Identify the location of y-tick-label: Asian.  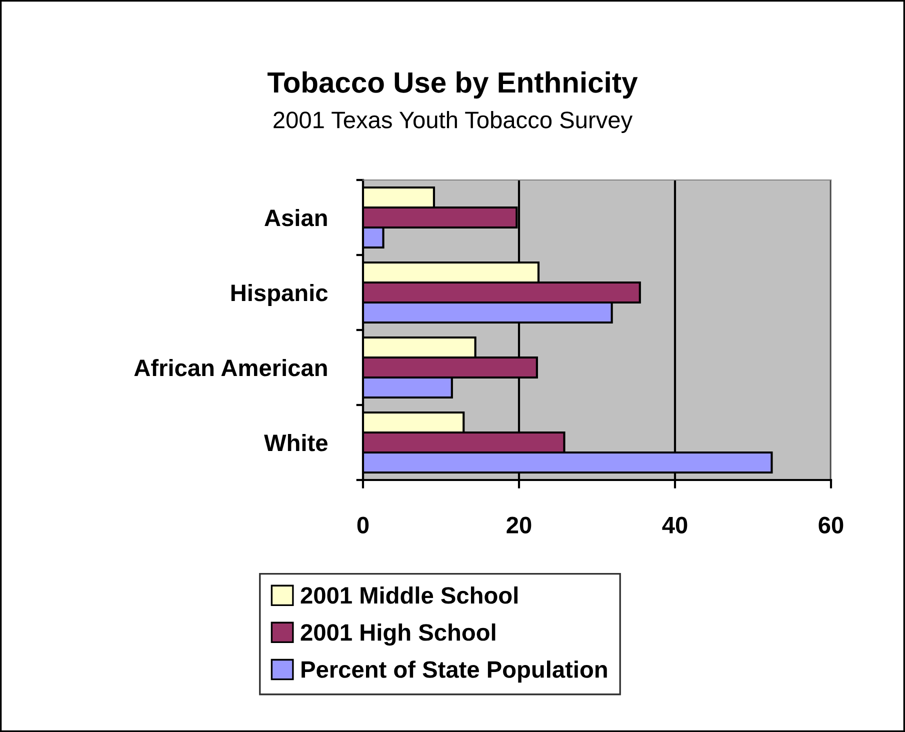
(295, 217).